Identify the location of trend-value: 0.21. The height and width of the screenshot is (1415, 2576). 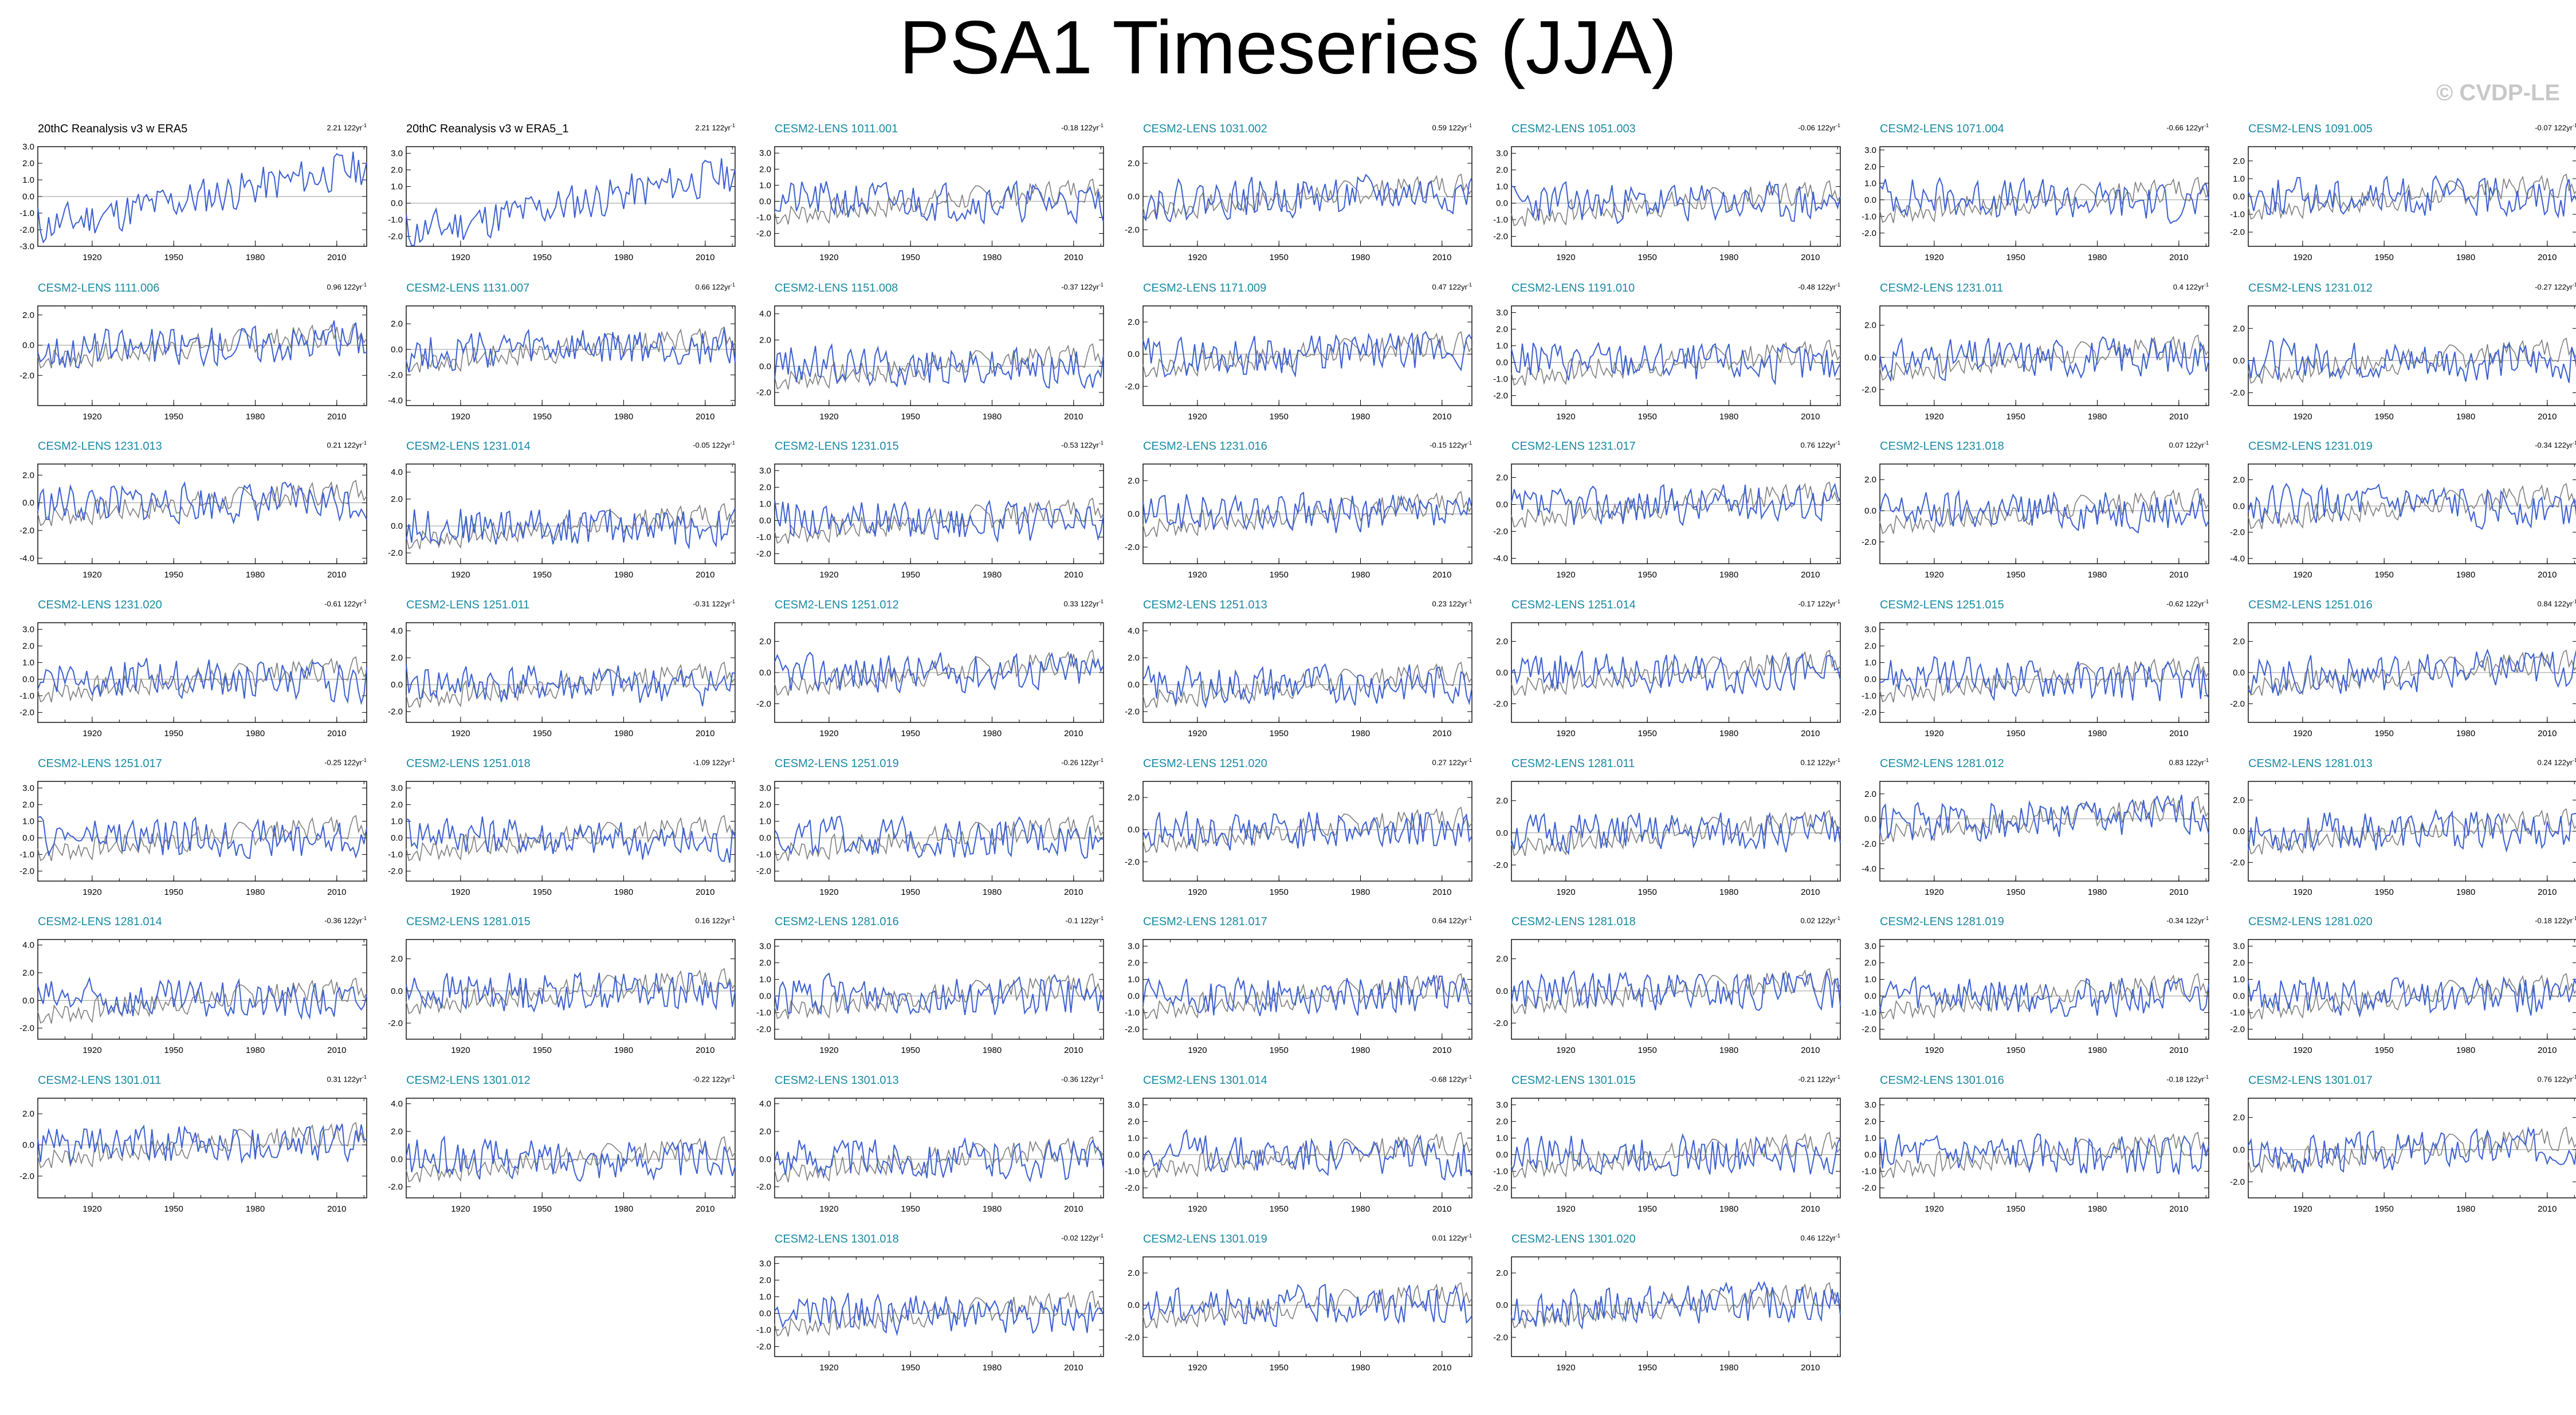
(336, 445).